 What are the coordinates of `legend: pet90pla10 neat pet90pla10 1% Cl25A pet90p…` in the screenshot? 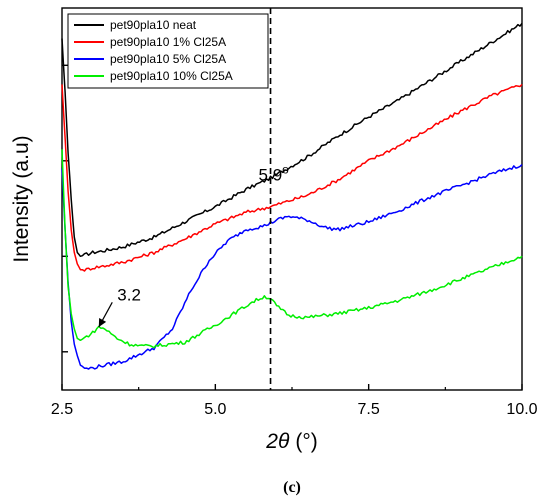 It's located at (168, 51).